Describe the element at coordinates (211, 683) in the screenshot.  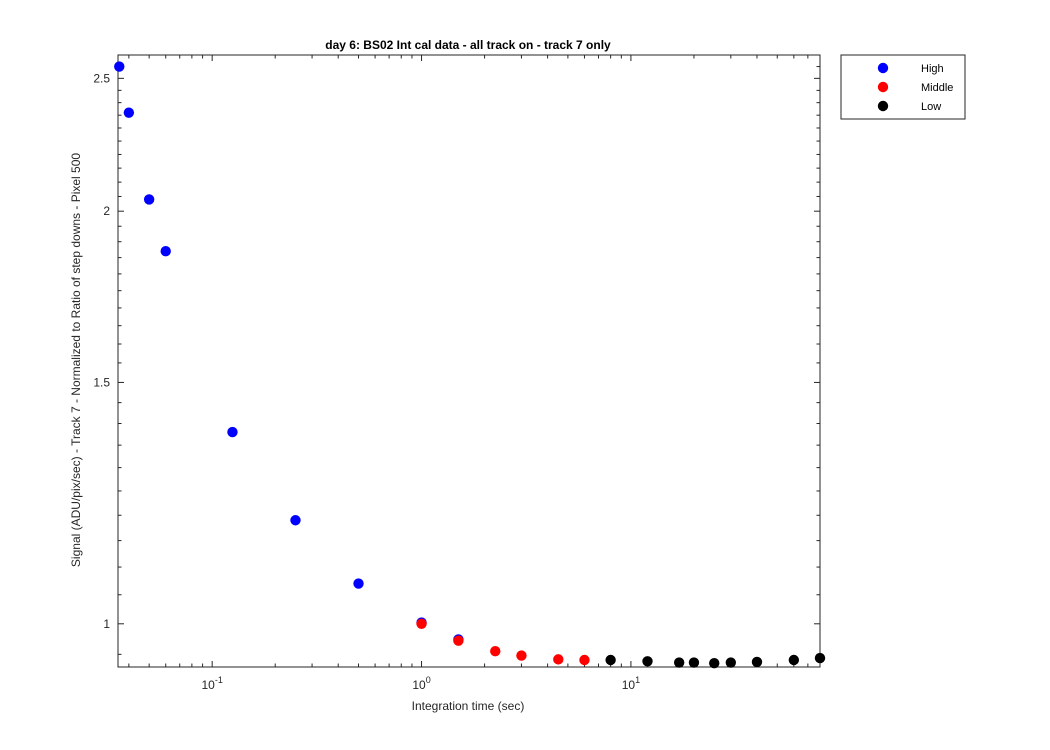
I see `x-tick-label: 10⁻¹` at that location.